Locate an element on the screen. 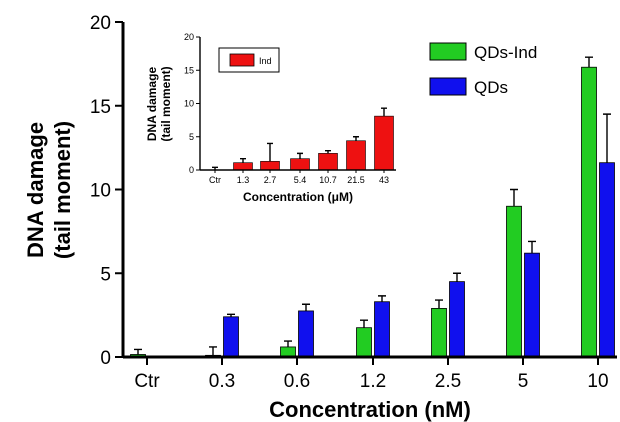 Image resolution: width=620 pixels, height=422 pixels. inset-x-tick-label: 2.7 is located at coordinates (270, 180).